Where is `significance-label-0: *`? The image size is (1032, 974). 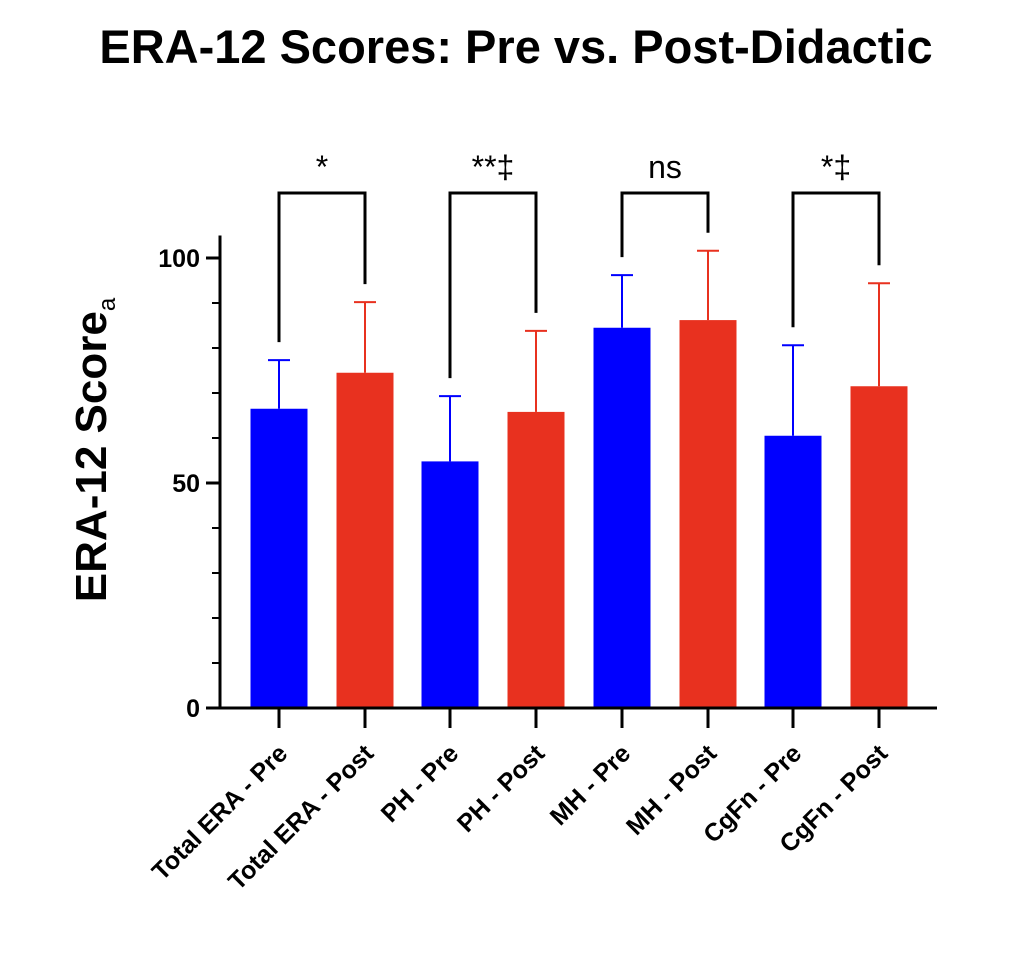 significance-label-0: * is located at coordinates (322, 167).